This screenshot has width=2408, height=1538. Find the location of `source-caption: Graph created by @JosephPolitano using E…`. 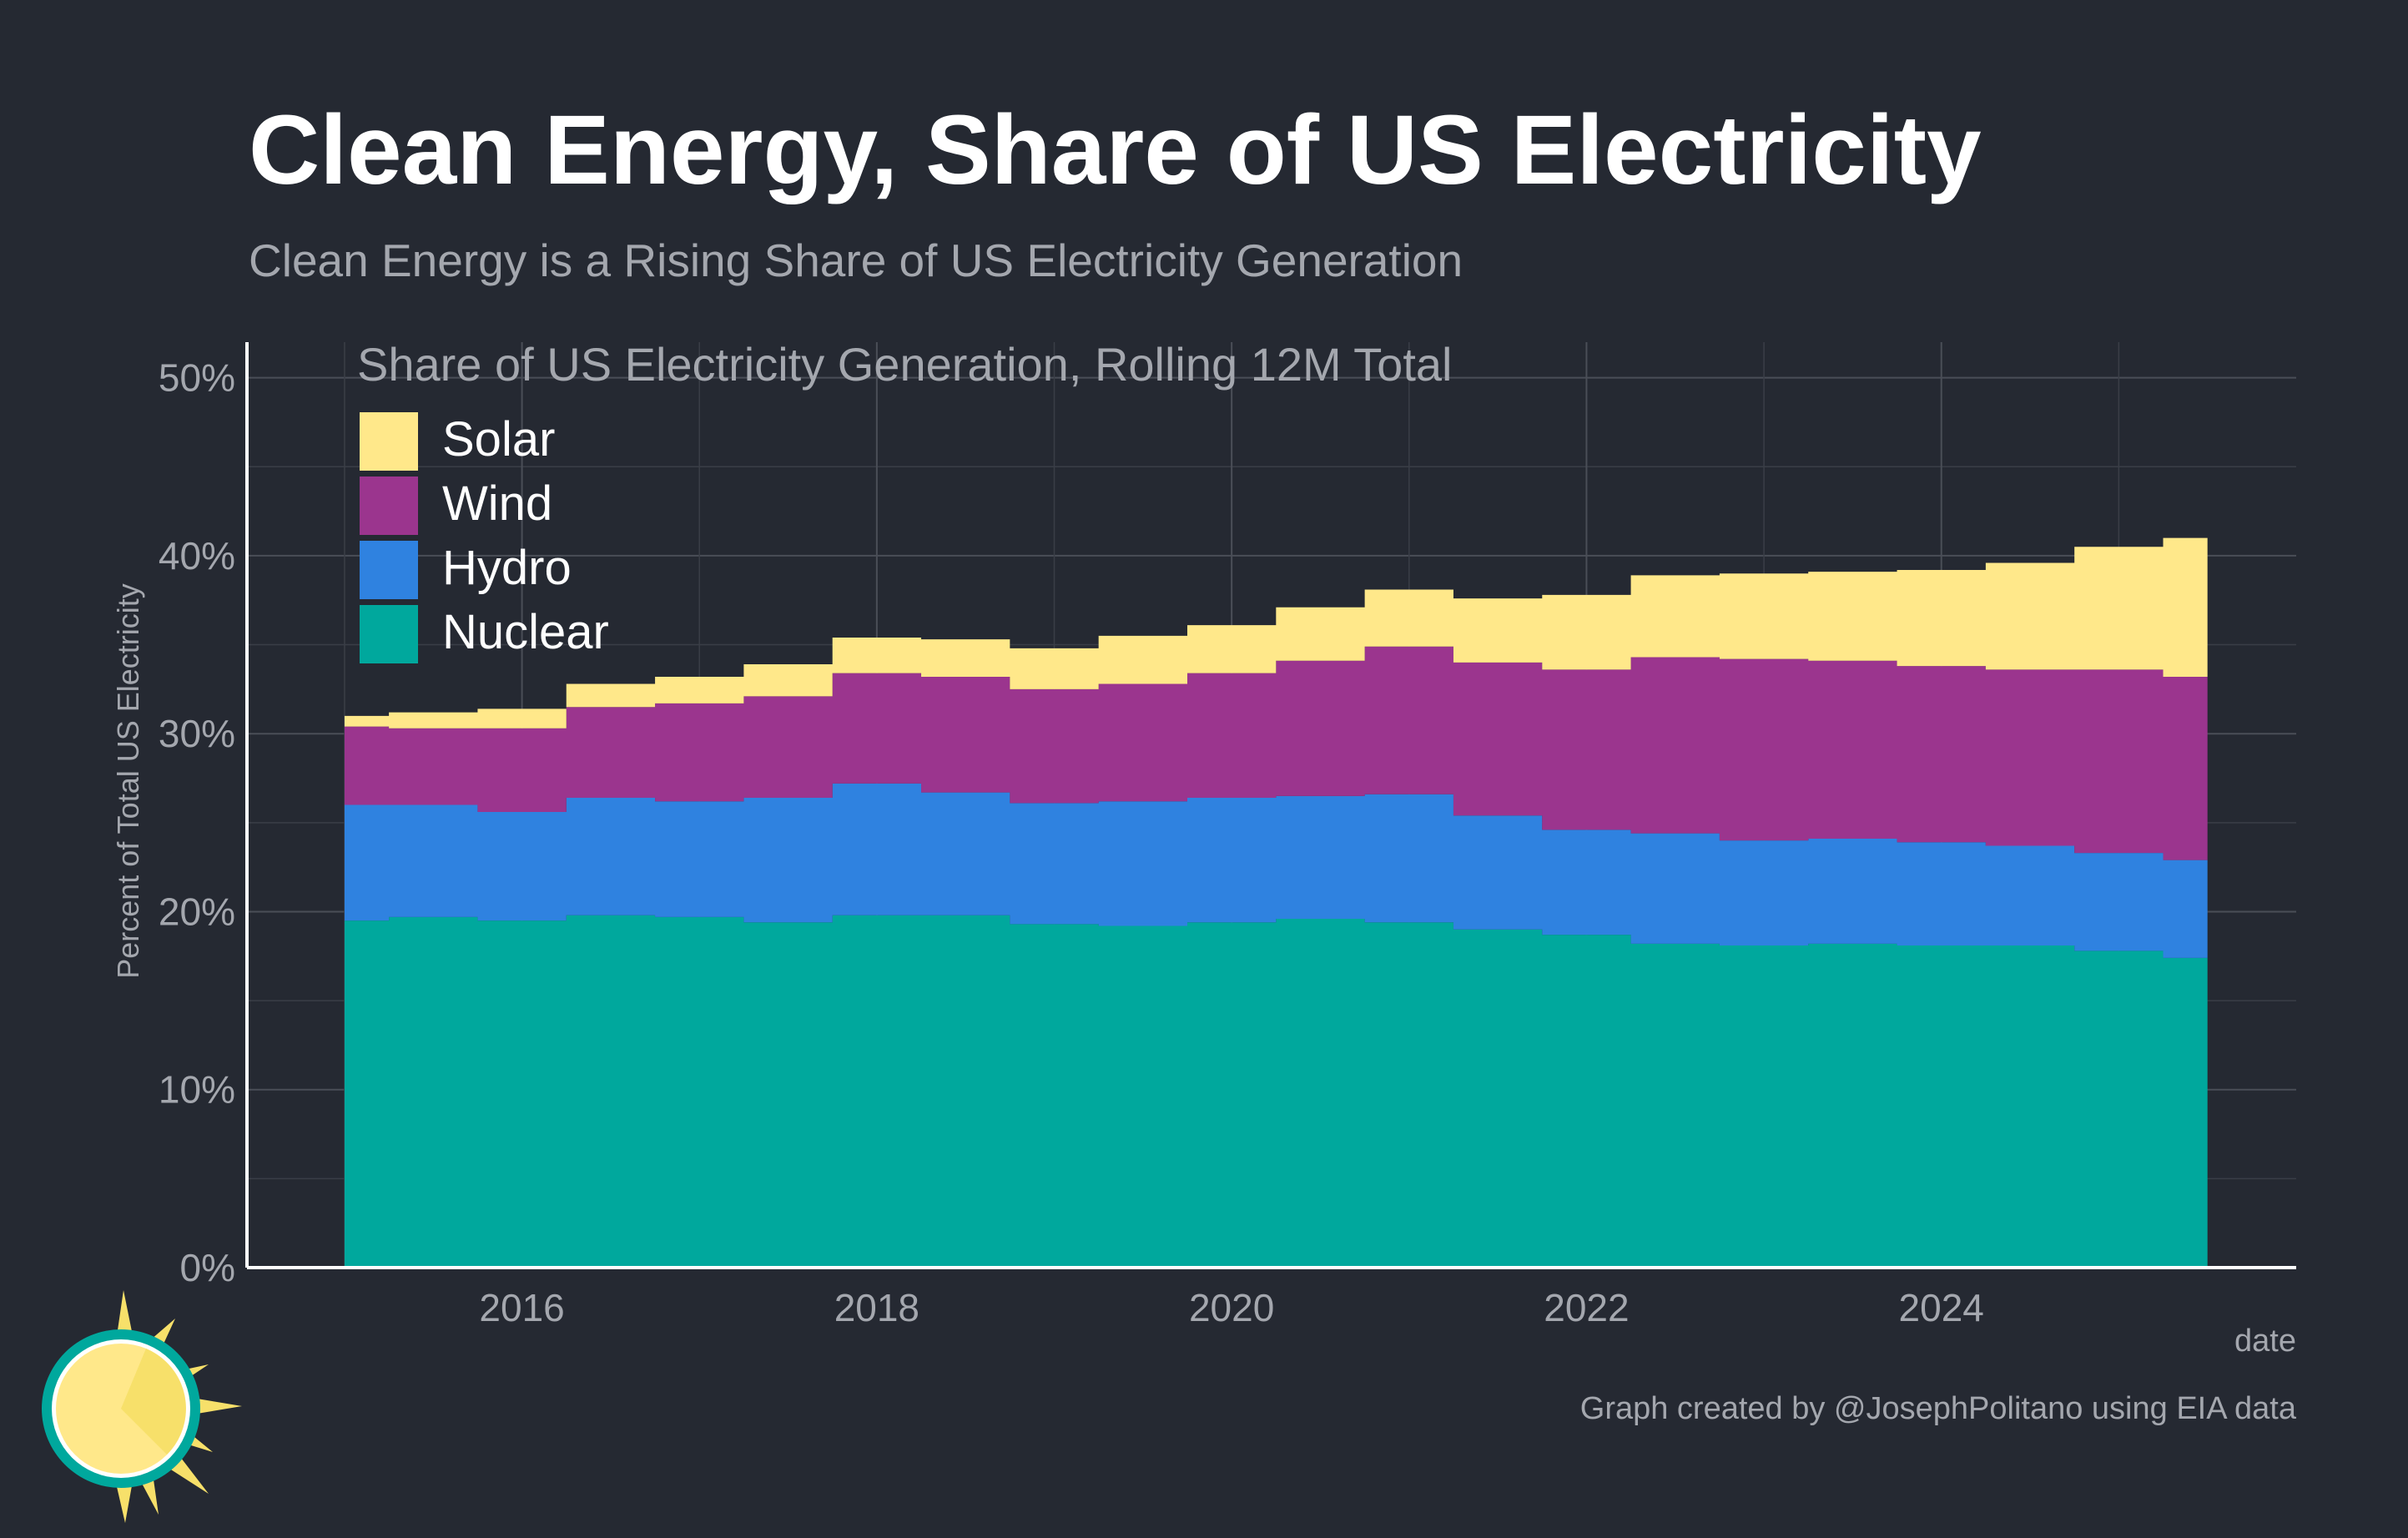

source-caption: Graph created by @JosephPolitano using E… is located at coordinates (1937, 1408).